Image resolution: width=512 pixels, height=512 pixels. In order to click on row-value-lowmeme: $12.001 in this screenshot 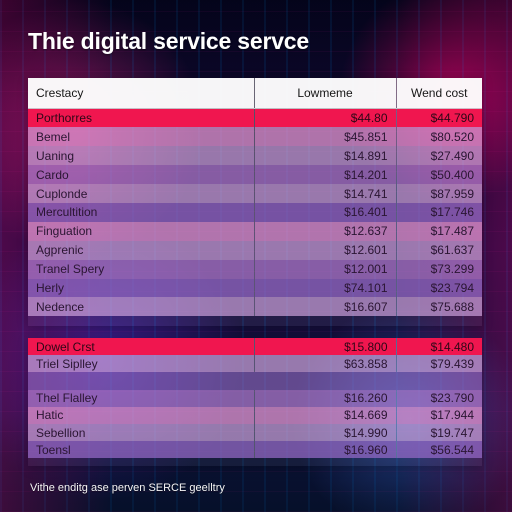, I will do `click(325, 269)`.